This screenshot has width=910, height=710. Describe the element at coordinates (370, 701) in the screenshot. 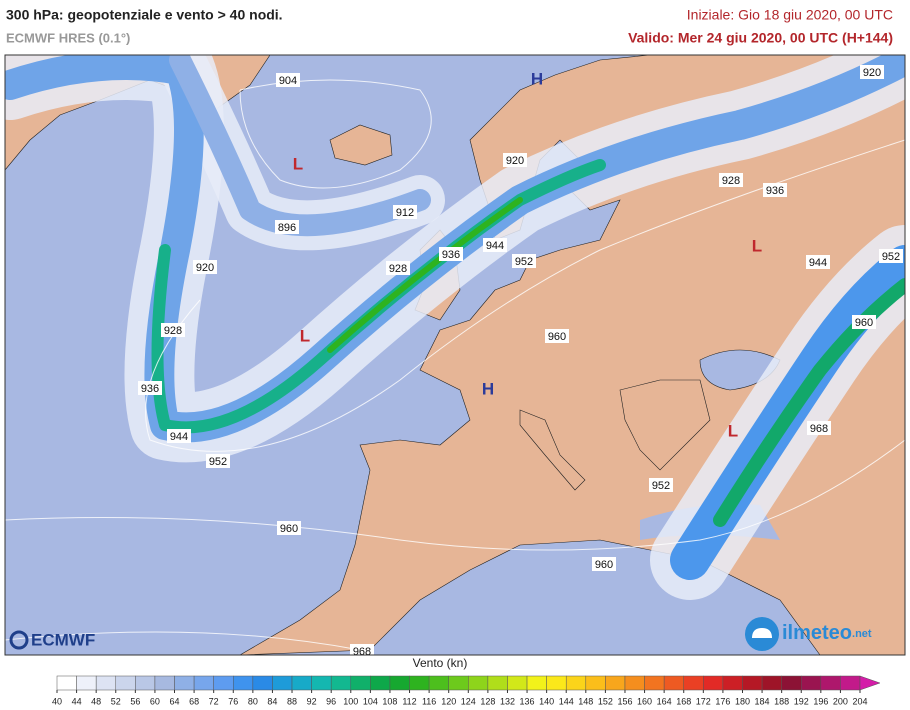

I see `colorbar-tick-label: 104` at that location.